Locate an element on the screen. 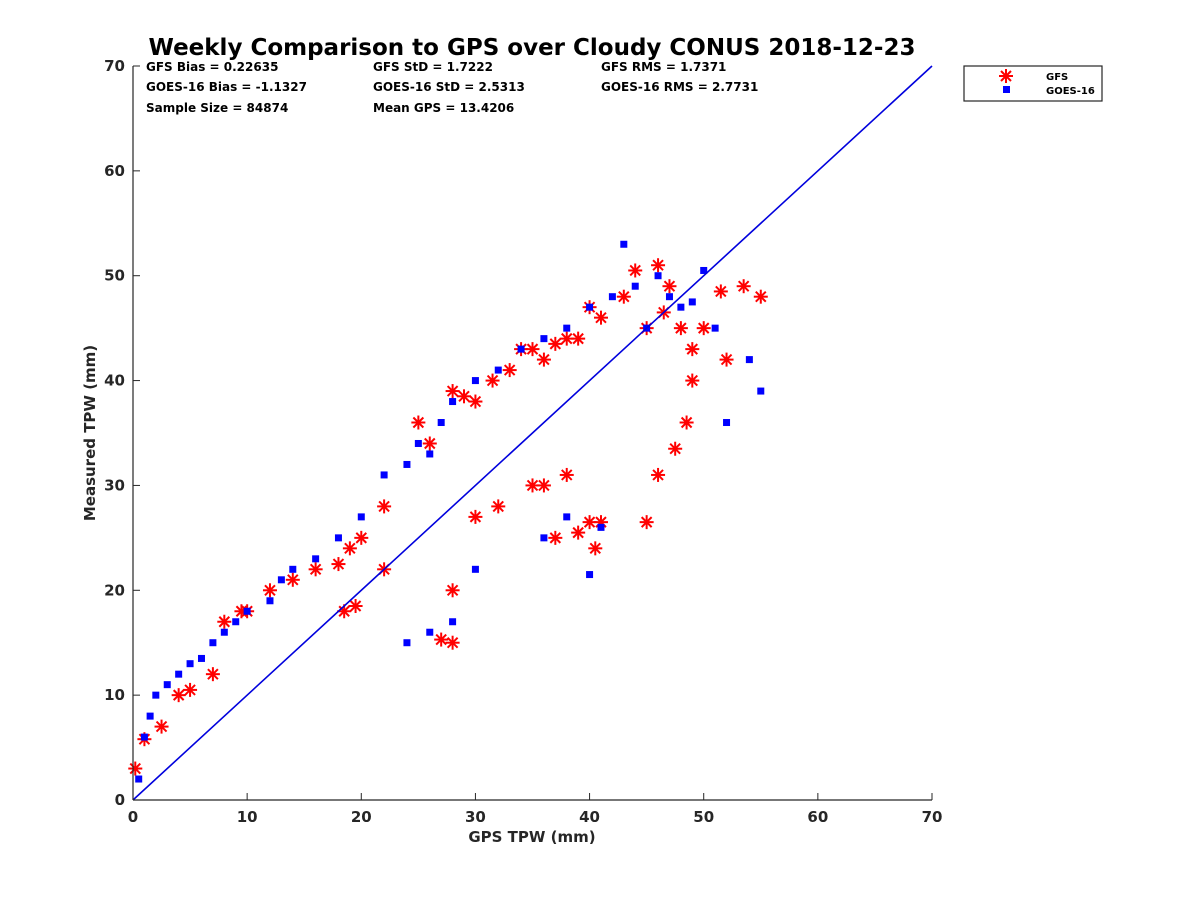  legend-gfs-marker is located at coordinates (1006, 76).